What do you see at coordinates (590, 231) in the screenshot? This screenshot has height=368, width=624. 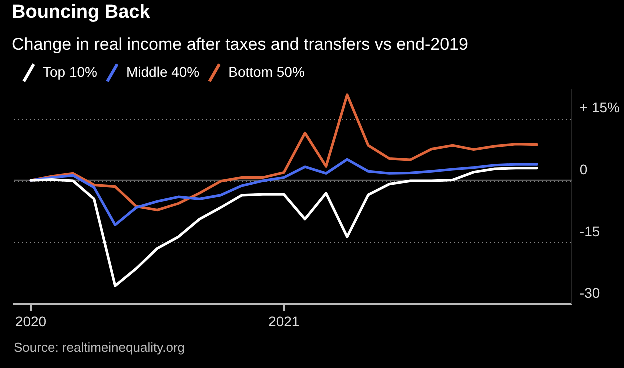 I see `y-tick-label: -15` at bounding box center [590, 231].